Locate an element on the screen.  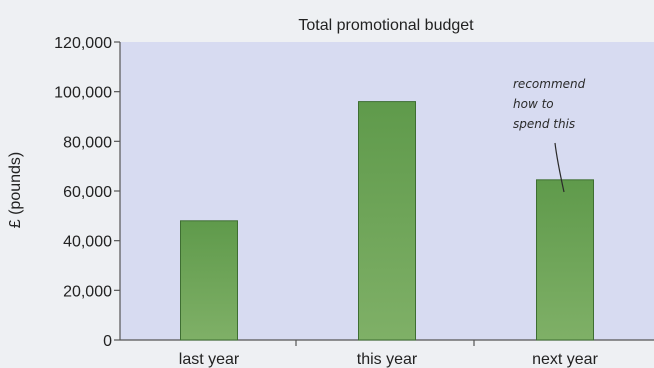
y-axis-label: £ (pounds) is located at coordinates (15, 190).